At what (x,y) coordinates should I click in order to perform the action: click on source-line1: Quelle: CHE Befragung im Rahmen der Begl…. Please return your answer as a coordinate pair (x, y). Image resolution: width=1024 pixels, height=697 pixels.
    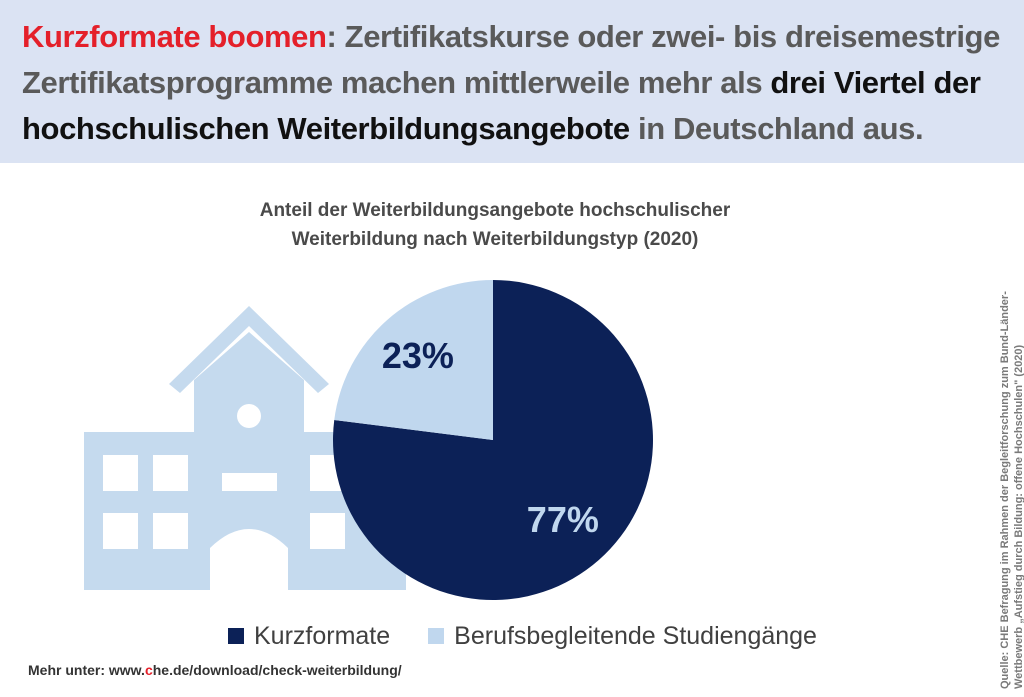
    Looking at the image, I should click on (1005, 490).